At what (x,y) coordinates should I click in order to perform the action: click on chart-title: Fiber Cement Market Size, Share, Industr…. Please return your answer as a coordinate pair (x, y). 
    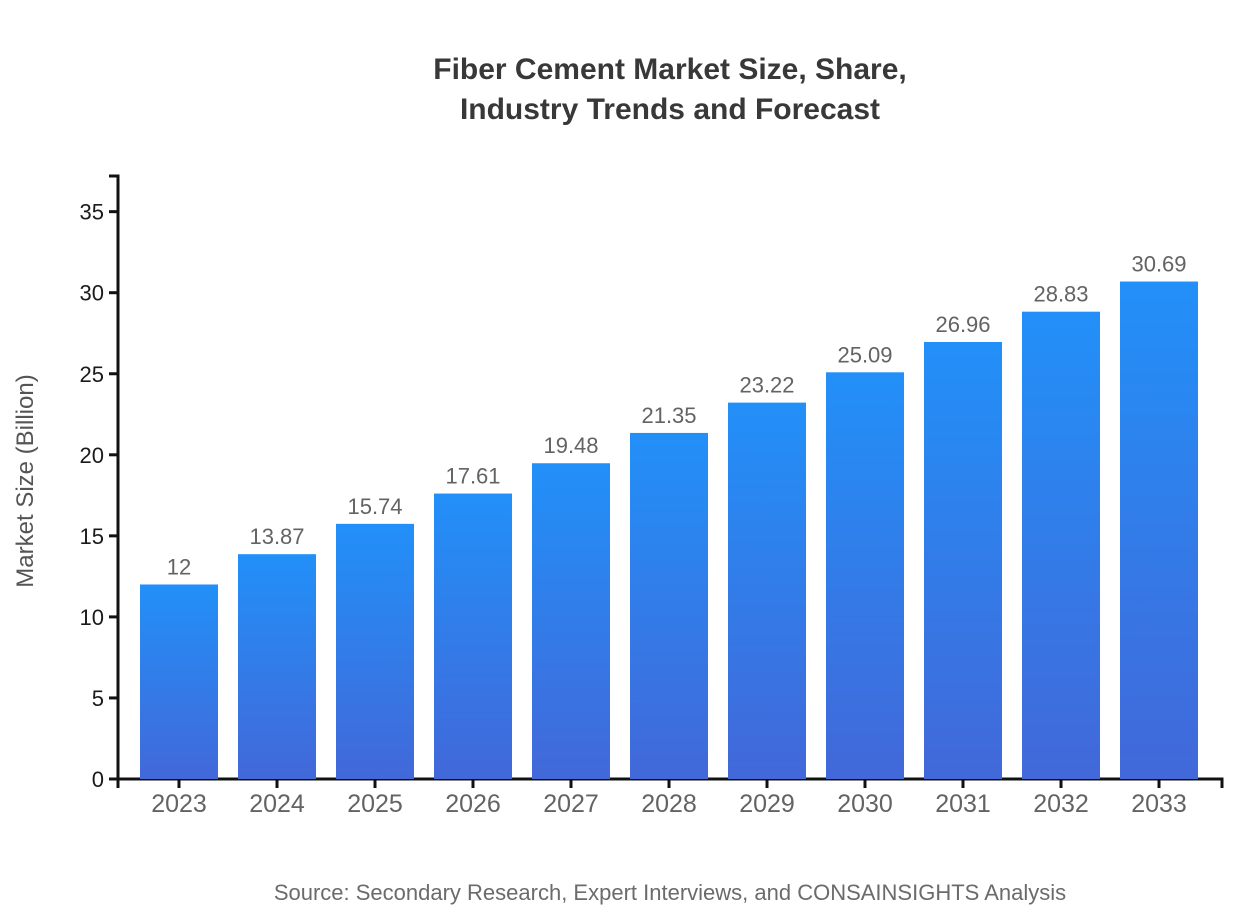
    Looking at the image, I should click on (630, 90).